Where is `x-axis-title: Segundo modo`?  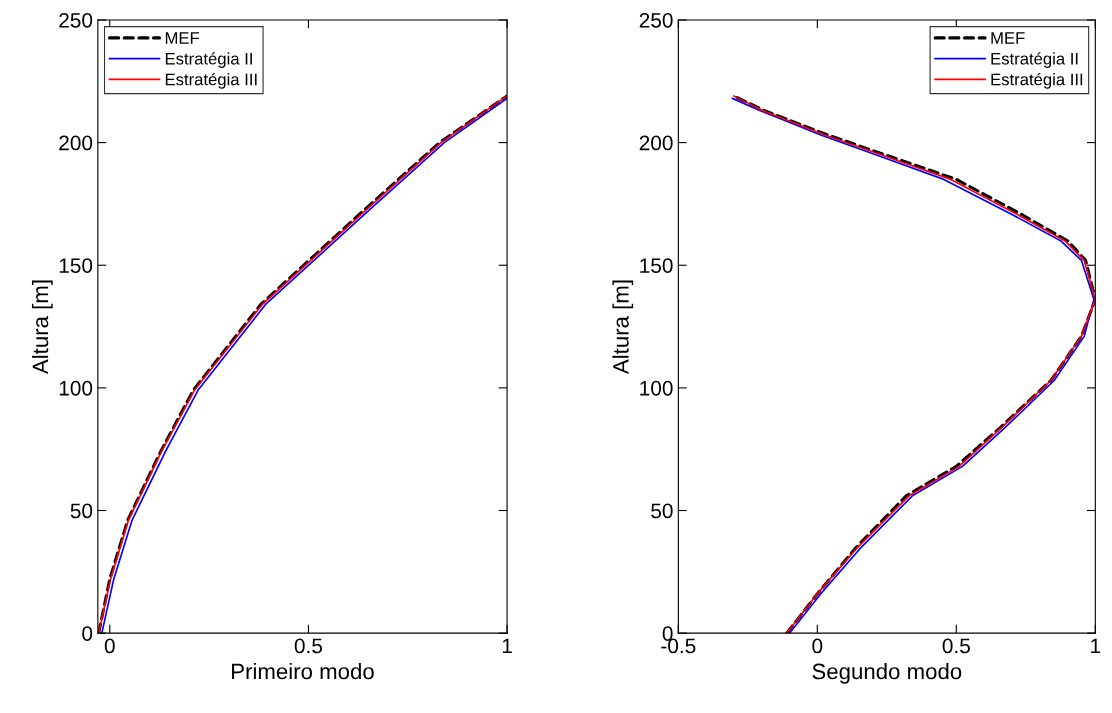 x-axis-title: Segundo modo is located at coordinates (887, 673).